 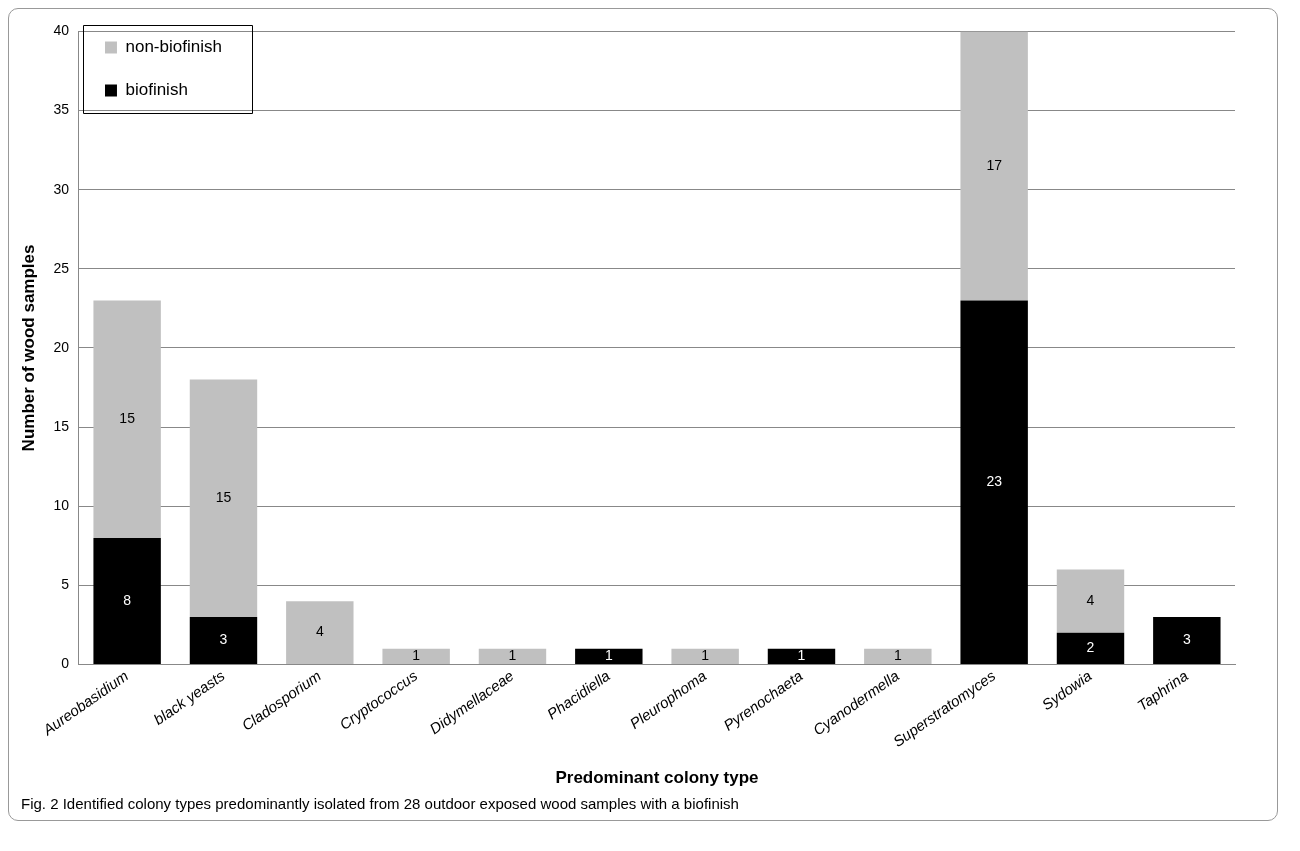 What do you see at coordinates (61, 505) in the screenshot?
I see `y-tick-label: 10` at bounding box center [61, 505].